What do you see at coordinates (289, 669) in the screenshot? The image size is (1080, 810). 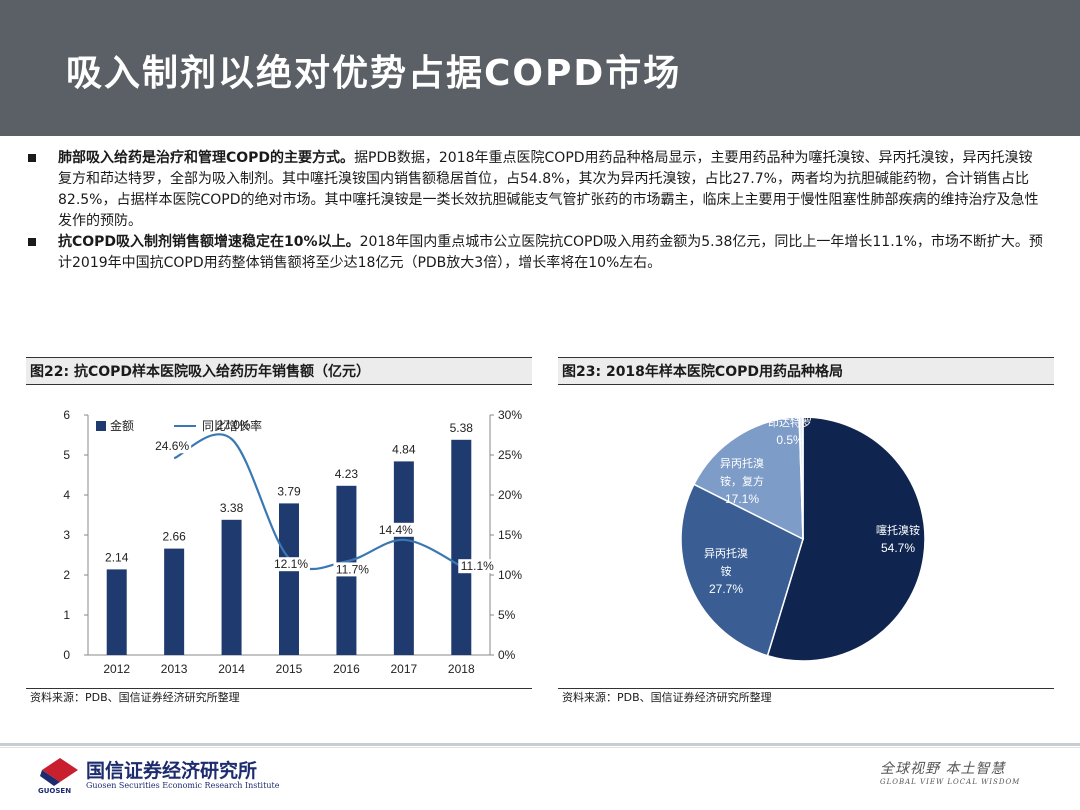 I see `x-tick-label: 2015` at bounding box center [289, 669].